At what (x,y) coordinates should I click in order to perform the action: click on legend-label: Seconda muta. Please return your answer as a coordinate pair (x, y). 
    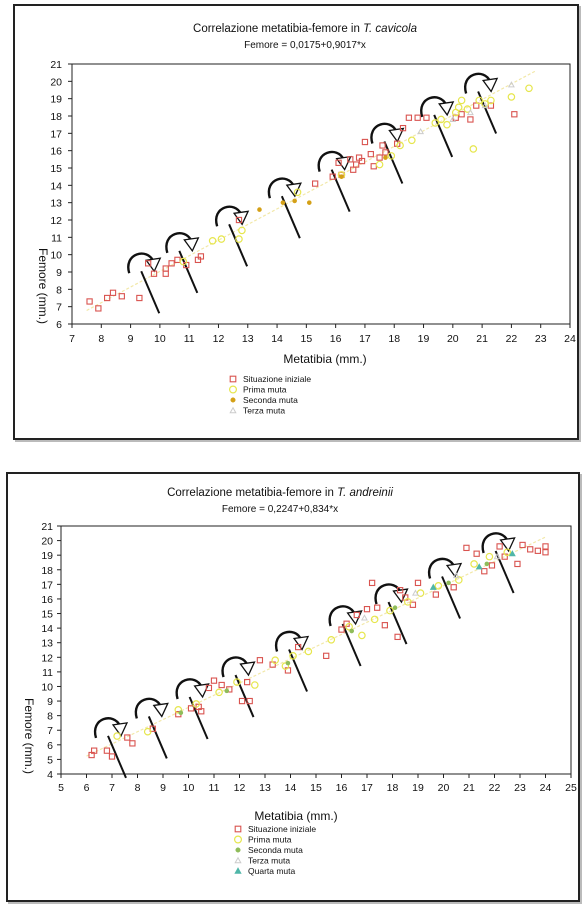
    Looking at the image, I should click on (270, 400).